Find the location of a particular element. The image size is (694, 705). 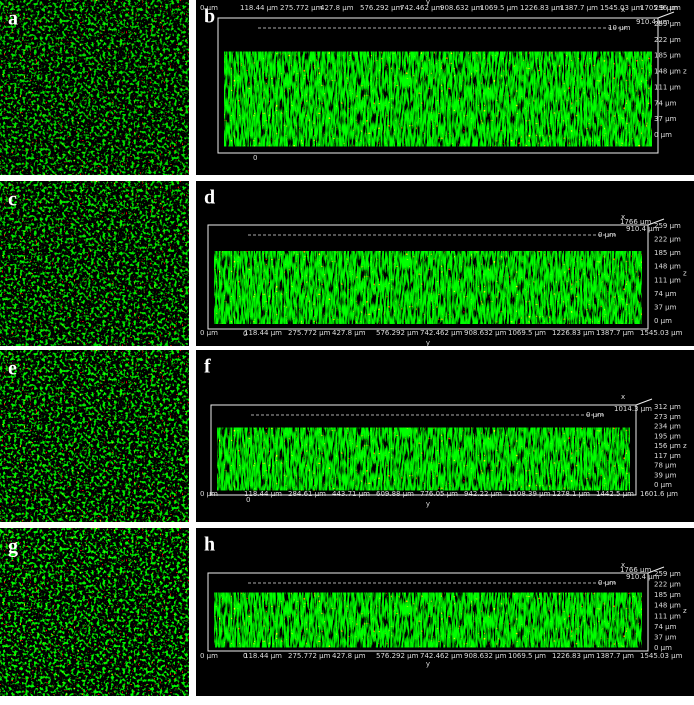

x-tick-label: 942.22 µm is located at coordinates (483, 494).